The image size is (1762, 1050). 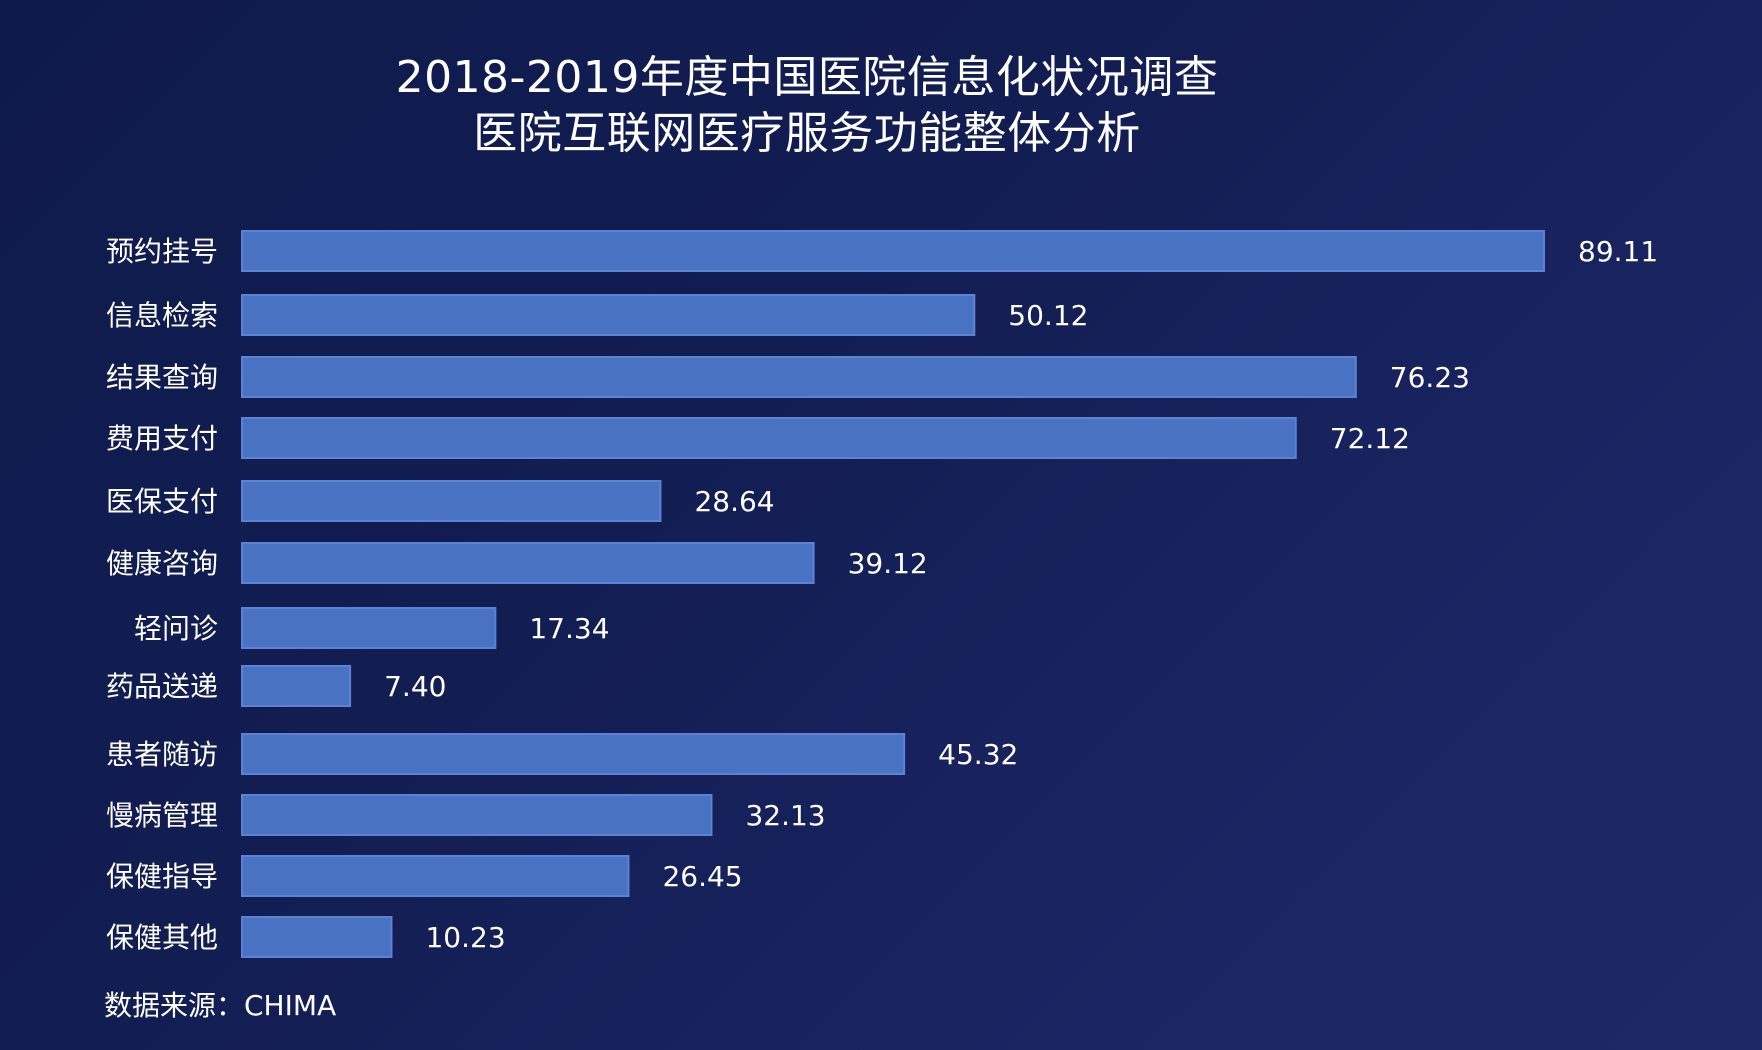 What do you see at coordinates (162, 501) in the screenshot?
I see `category-label: 医保支付` at bounding box center [162, 501].